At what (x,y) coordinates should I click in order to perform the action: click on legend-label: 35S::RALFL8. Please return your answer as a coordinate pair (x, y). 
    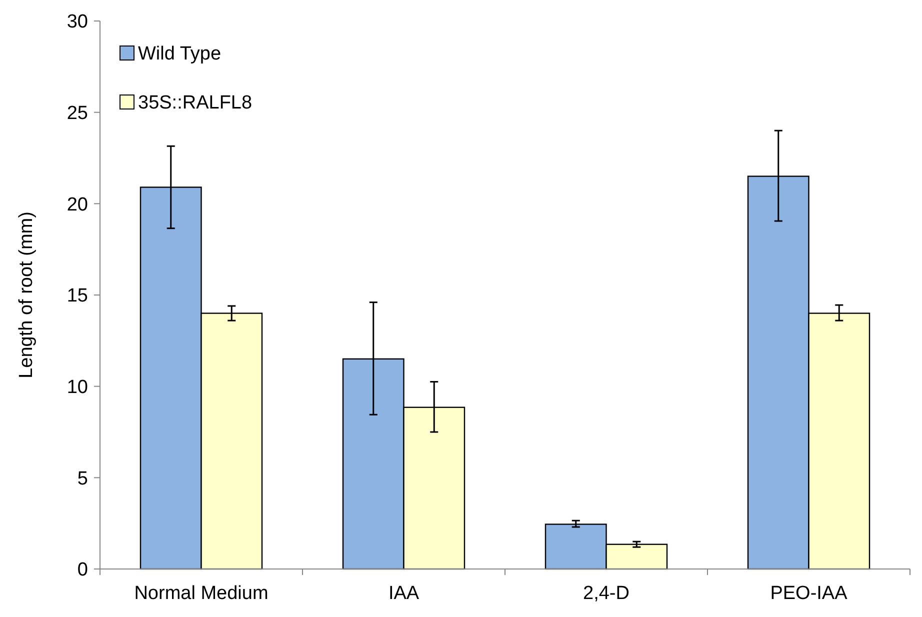
    Looking at the image, I should click on (195, 103).